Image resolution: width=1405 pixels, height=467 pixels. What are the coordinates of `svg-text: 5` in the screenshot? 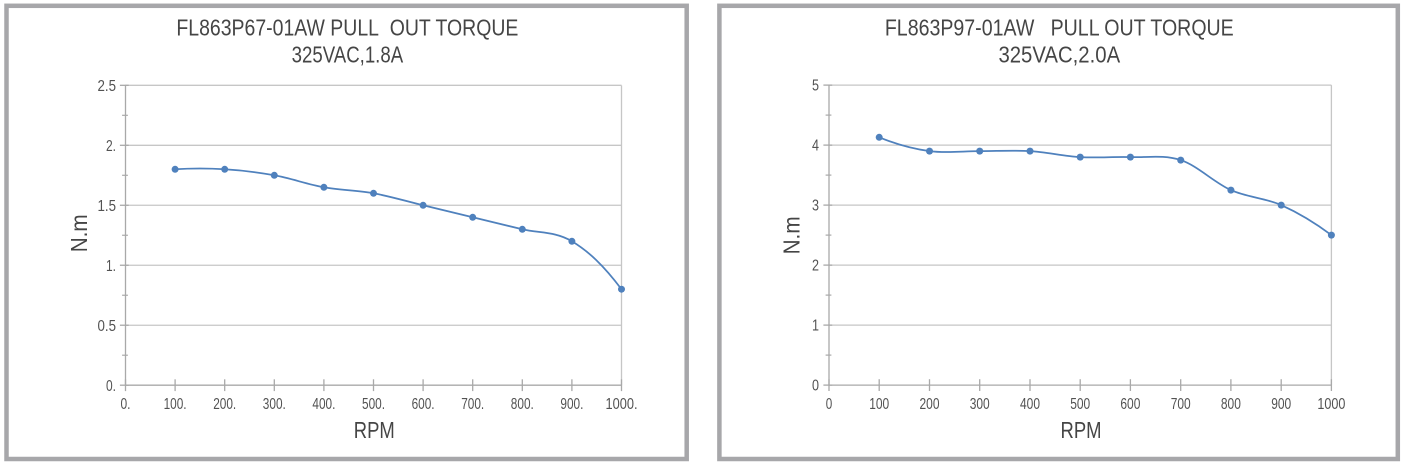 It's located at (815, 86).